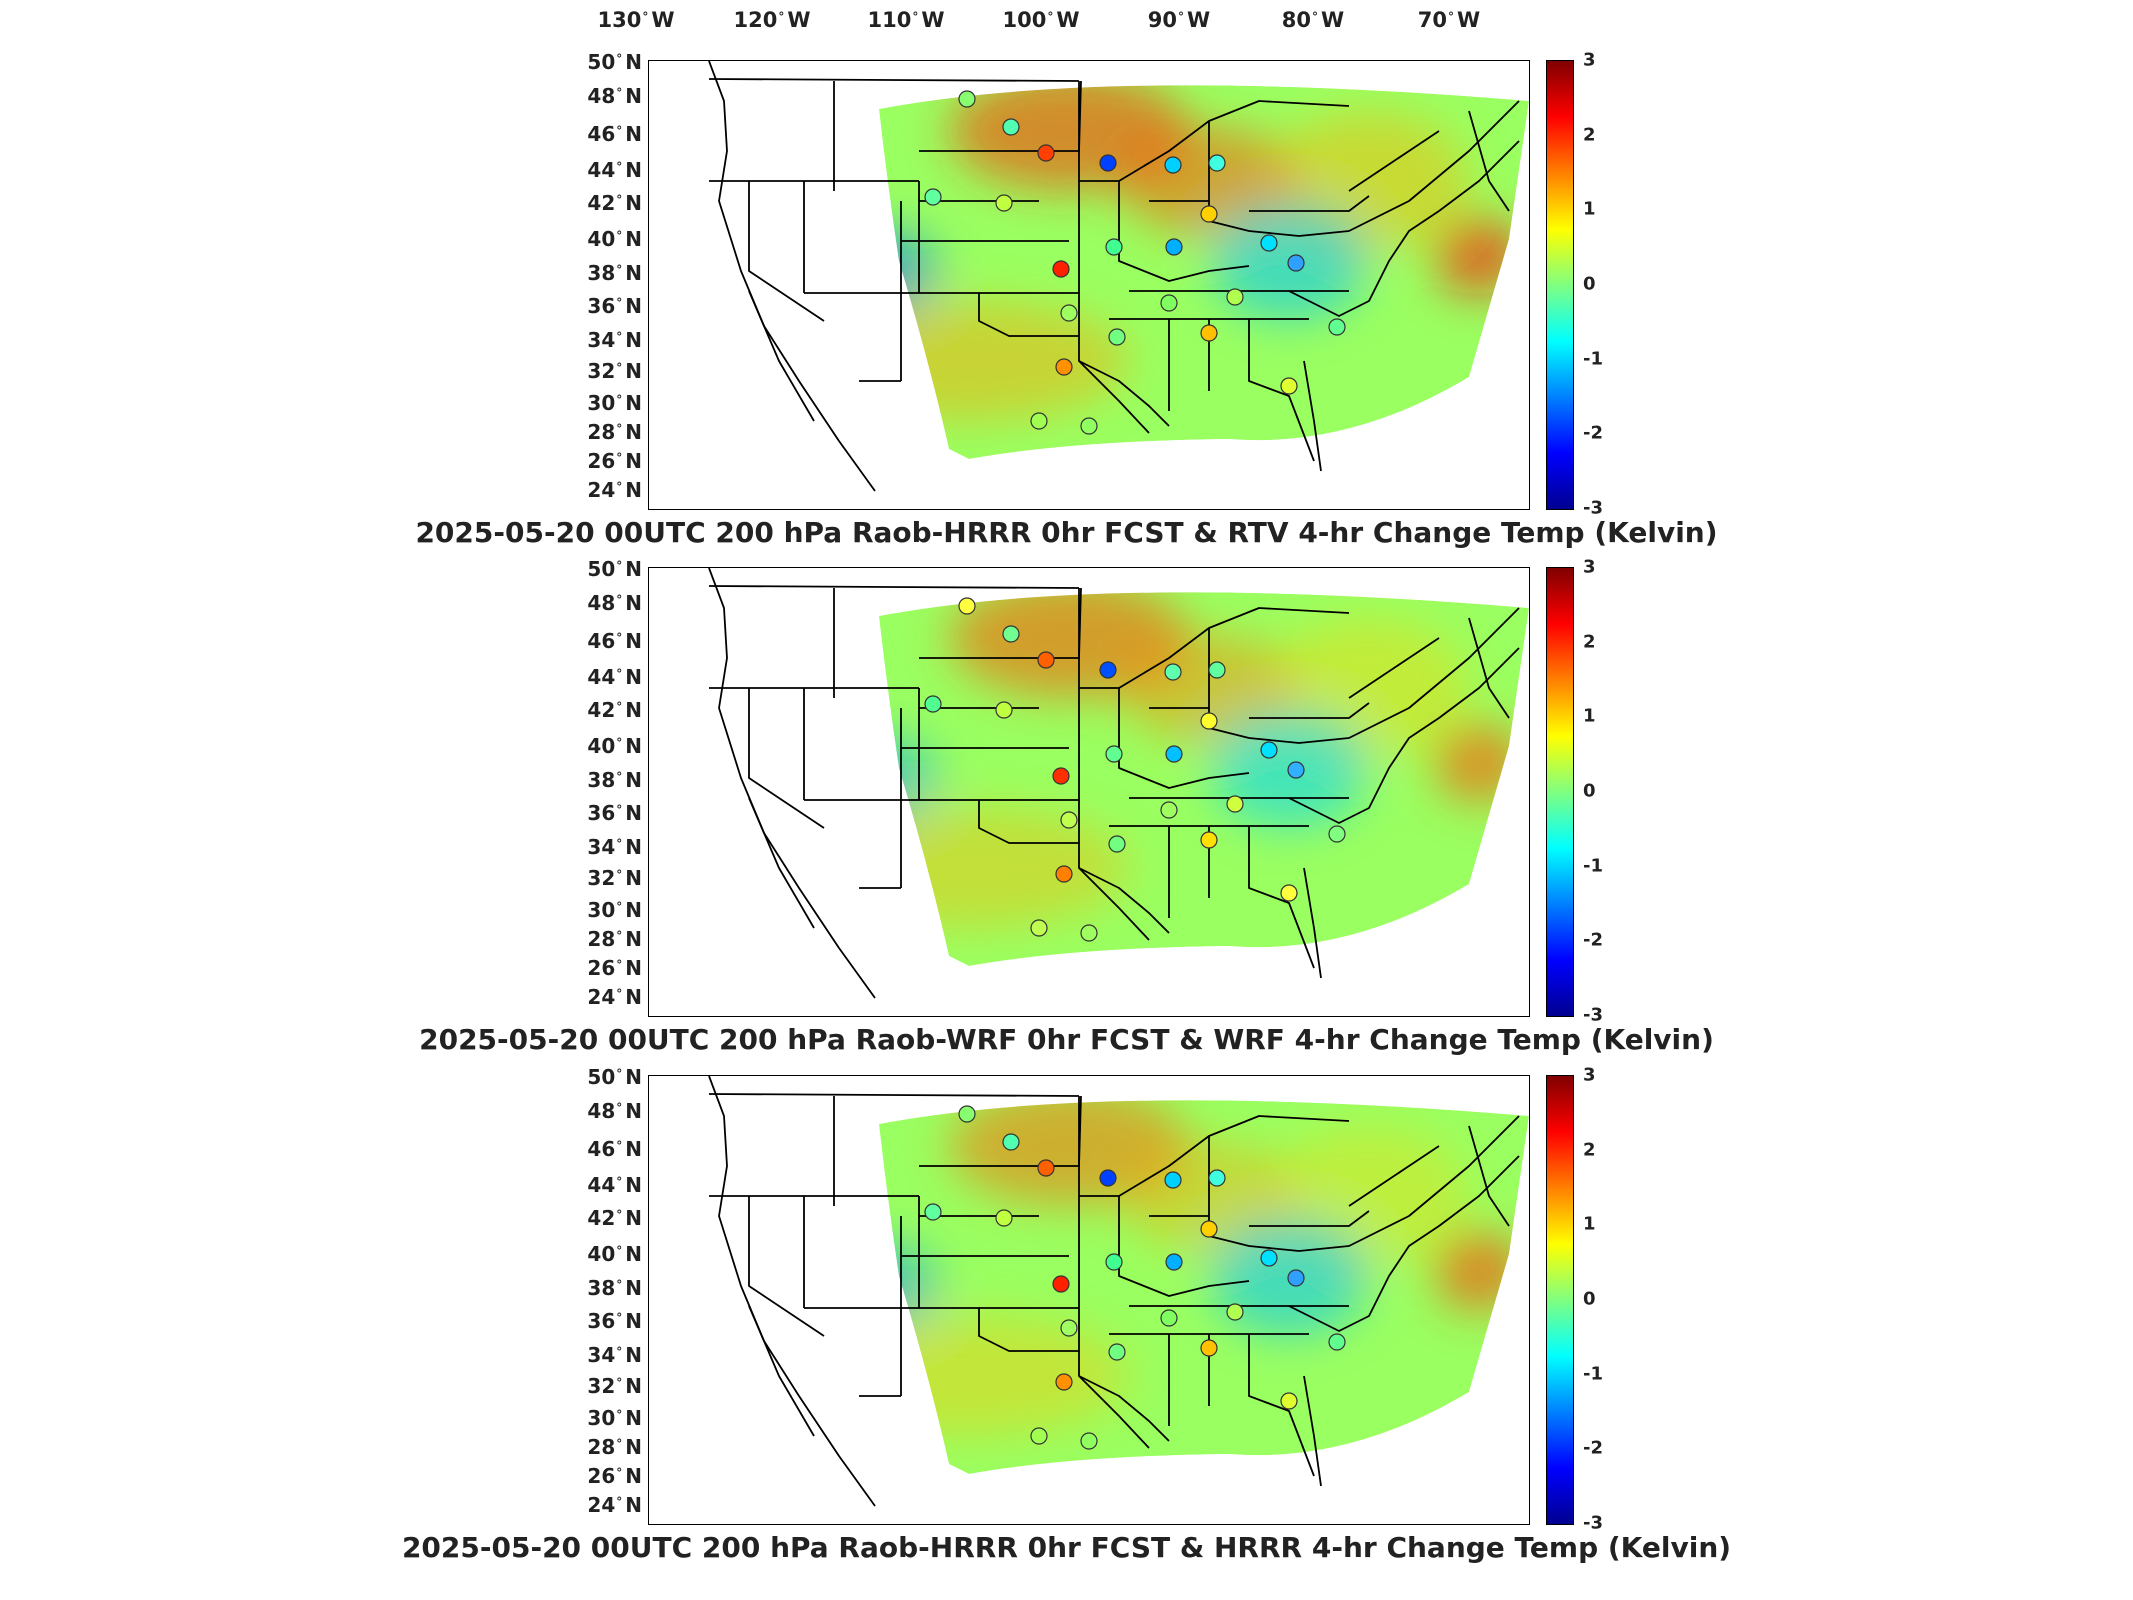 The height and width of the screenshot is (1600, 2133). What do you see at coordinates (1449, 20) in the screenshot?
I see `longitude-label: 70° W` at bounding box center [1449, 20].